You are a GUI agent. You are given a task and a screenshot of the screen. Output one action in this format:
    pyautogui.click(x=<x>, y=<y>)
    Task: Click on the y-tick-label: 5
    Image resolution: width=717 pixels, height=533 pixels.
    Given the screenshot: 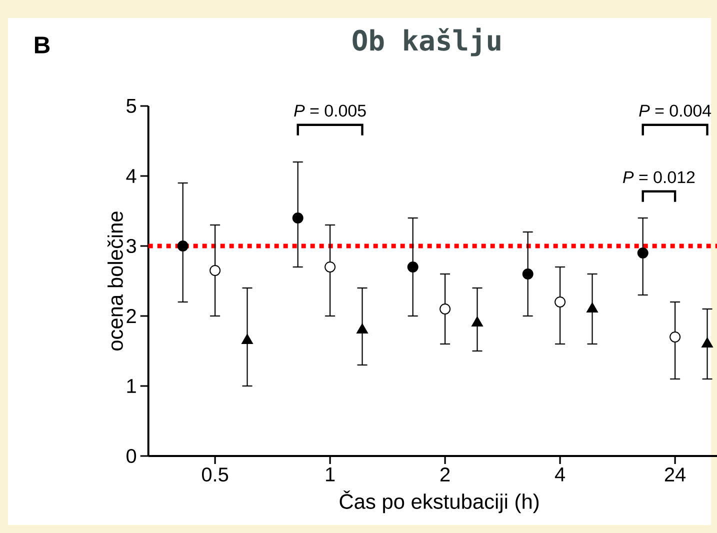 What is the action you would take?
    pyautogui.click(x=131, y=106)
    